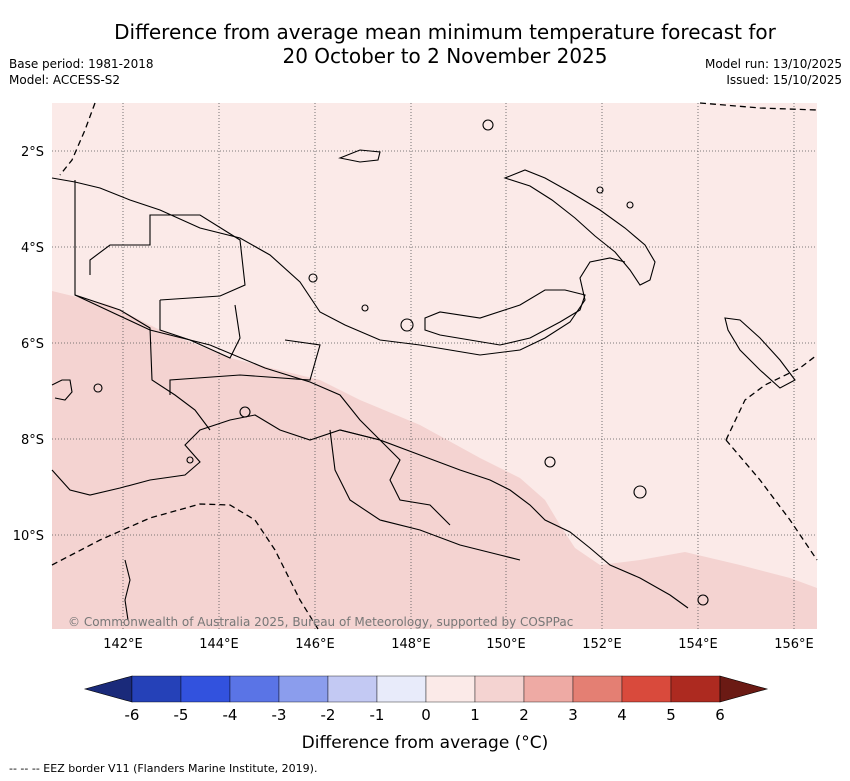 Image resolution: width=850 pixels, height=781 pixels. I want to click on title-line-2: 20 October to 2 November 2025, so click(445, 56).